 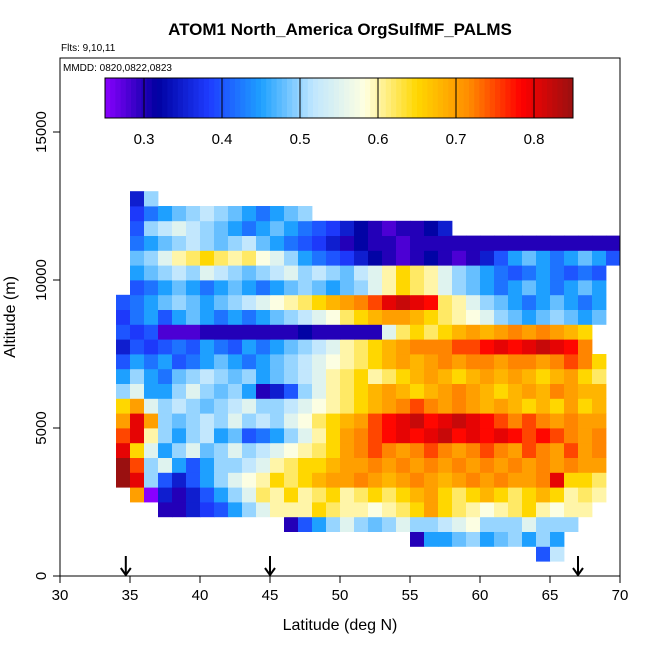 What do you see at coordinates (88, 48) in the screenshot?
I see `flights-label: Flts: 9,10,11` at bounding box center [88, 48].